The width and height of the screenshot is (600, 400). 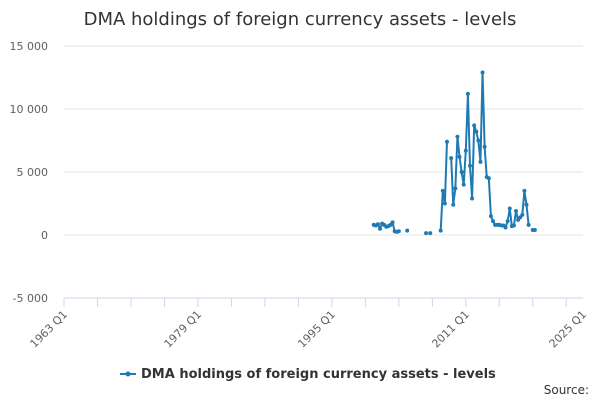 I want to click on source-label: Source:, so click(x=566, y=390).